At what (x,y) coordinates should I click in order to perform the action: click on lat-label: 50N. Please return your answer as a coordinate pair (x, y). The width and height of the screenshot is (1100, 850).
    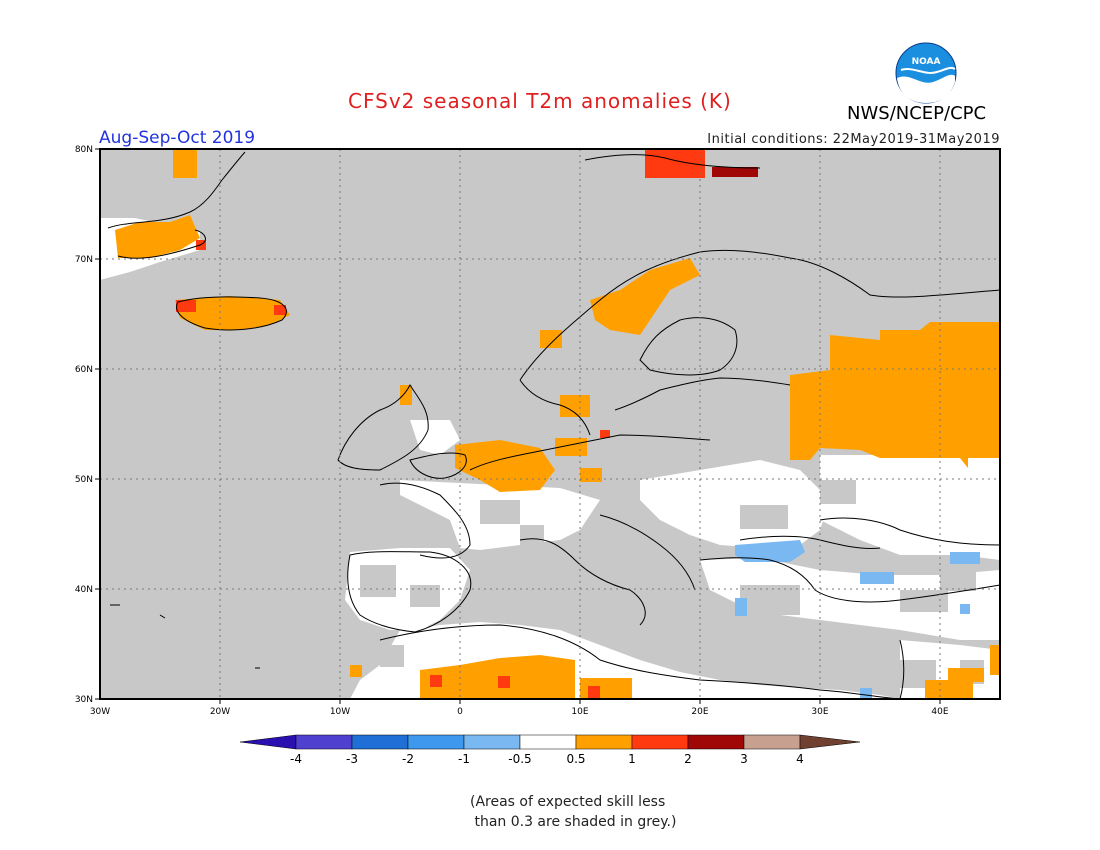
    Looking at the image, I should click on (84, 480).